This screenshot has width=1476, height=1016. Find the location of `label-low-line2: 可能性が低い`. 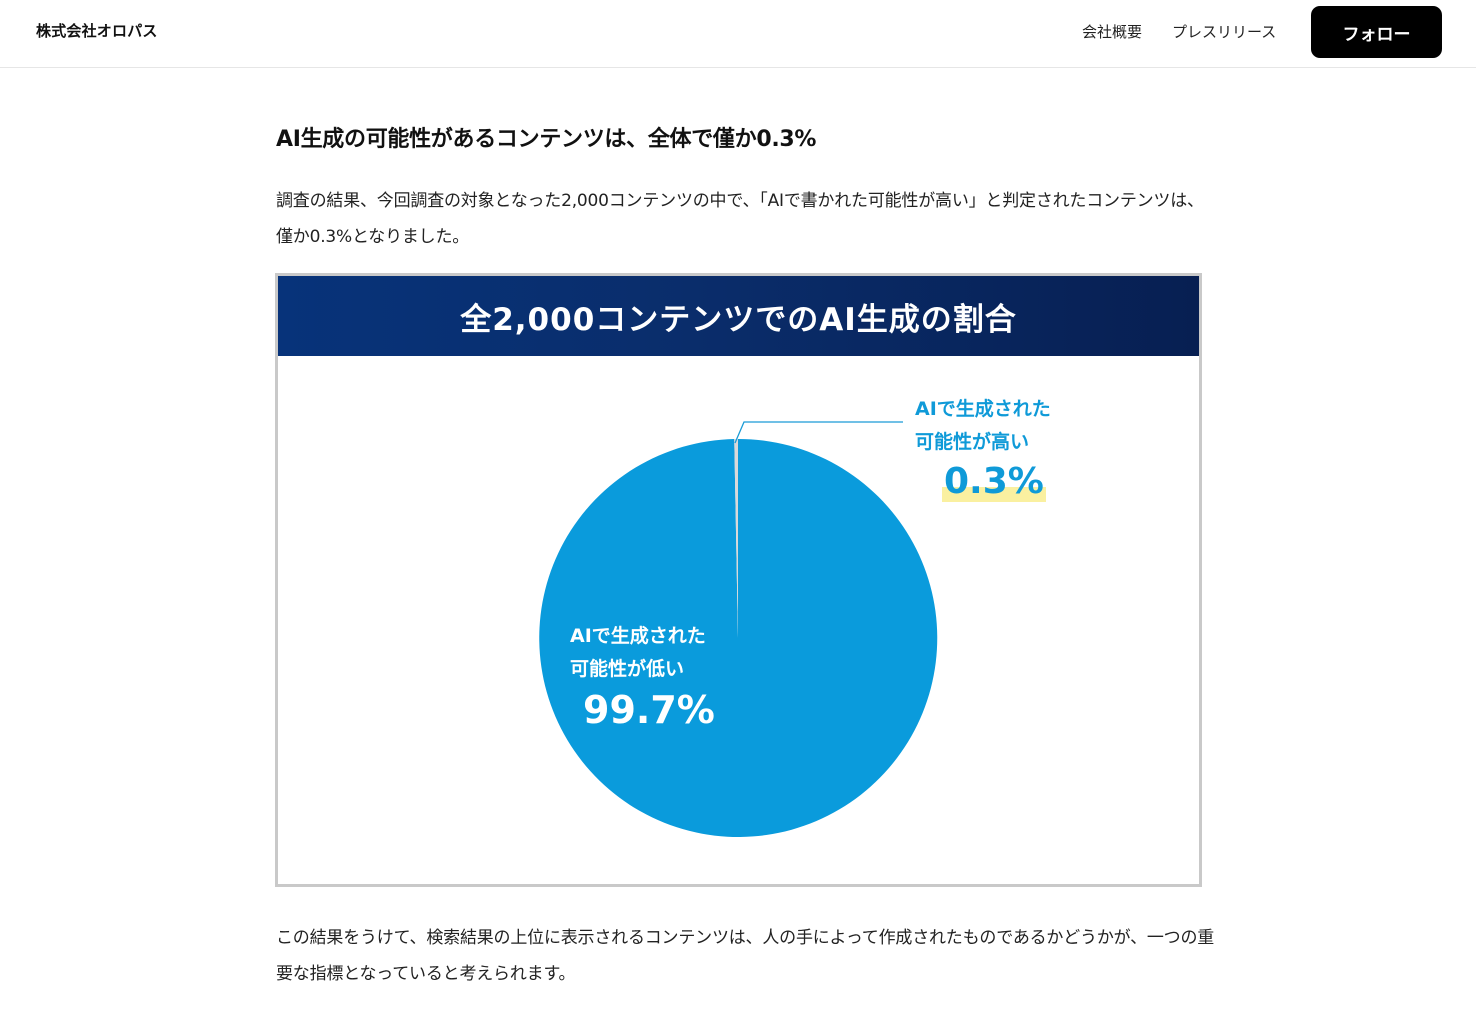

label-low-line2: 可能性が低い is located at coordinates (627, 669).